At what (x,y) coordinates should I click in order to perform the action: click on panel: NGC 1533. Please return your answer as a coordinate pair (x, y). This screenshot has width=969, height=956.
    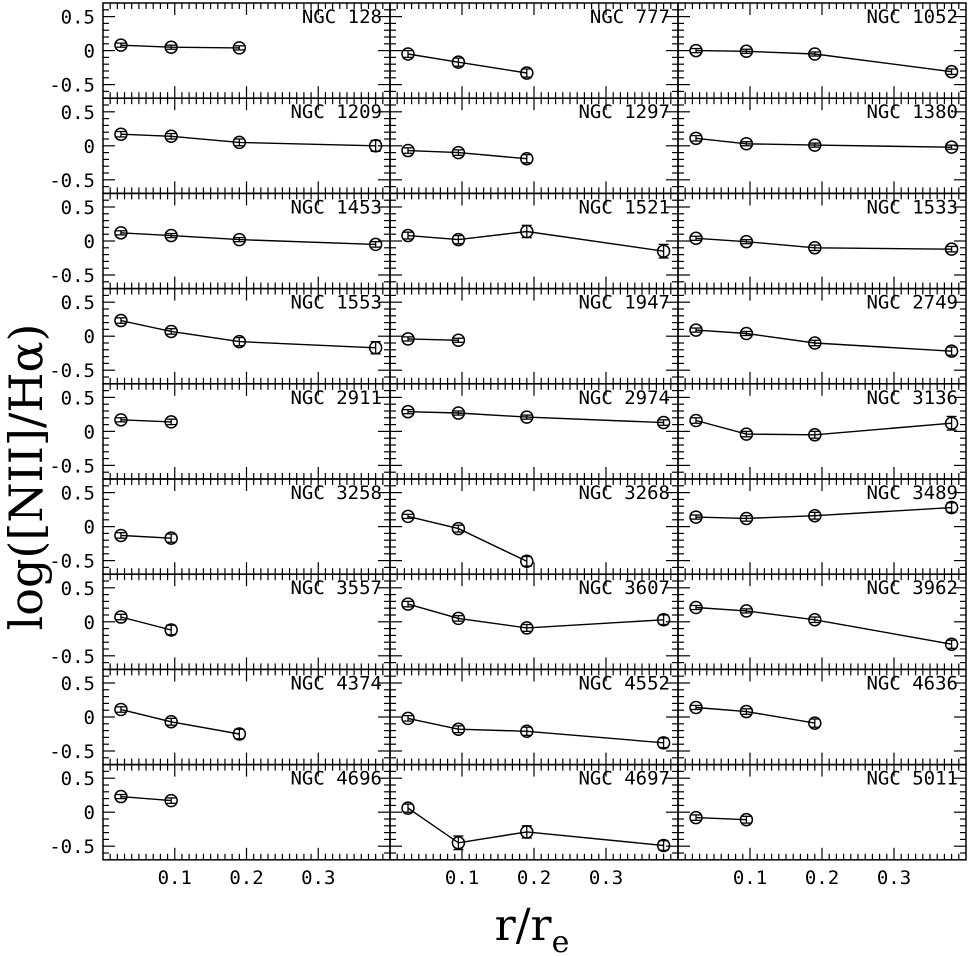
    Looking at the image, I should click on (822, 241).